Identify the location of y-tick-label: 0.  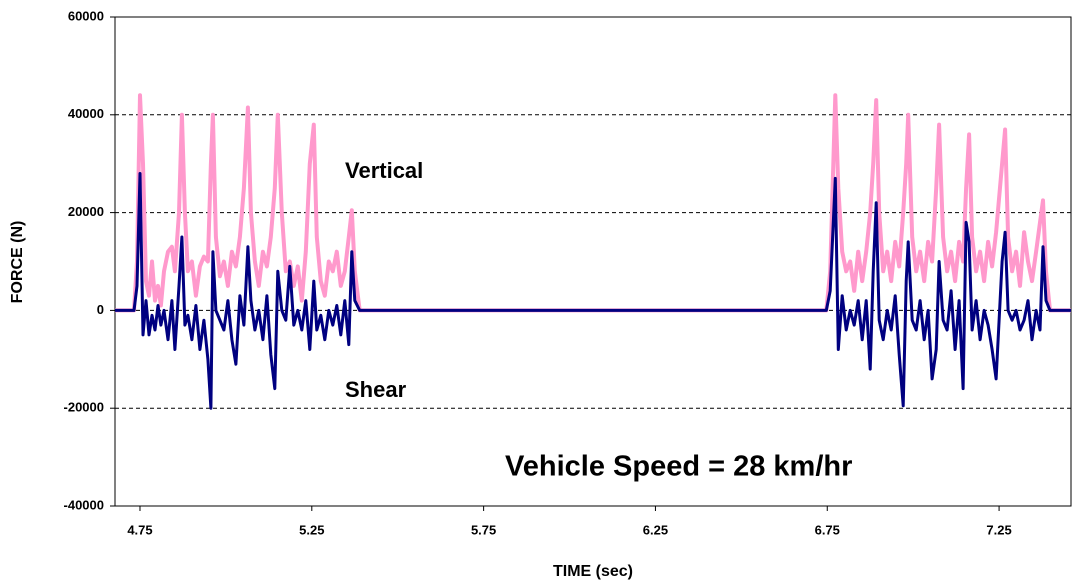
(100, 309).